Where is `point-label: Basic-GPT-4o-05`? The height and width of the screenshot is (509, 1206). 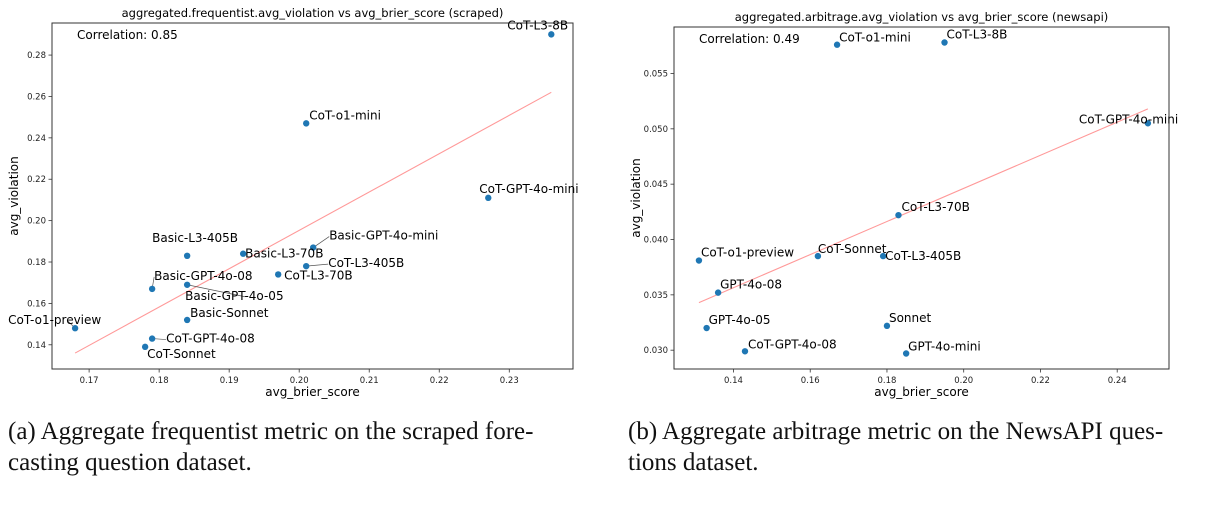 point-label: Basic-GPT-4o-05 is located at coordinates (234, 296).